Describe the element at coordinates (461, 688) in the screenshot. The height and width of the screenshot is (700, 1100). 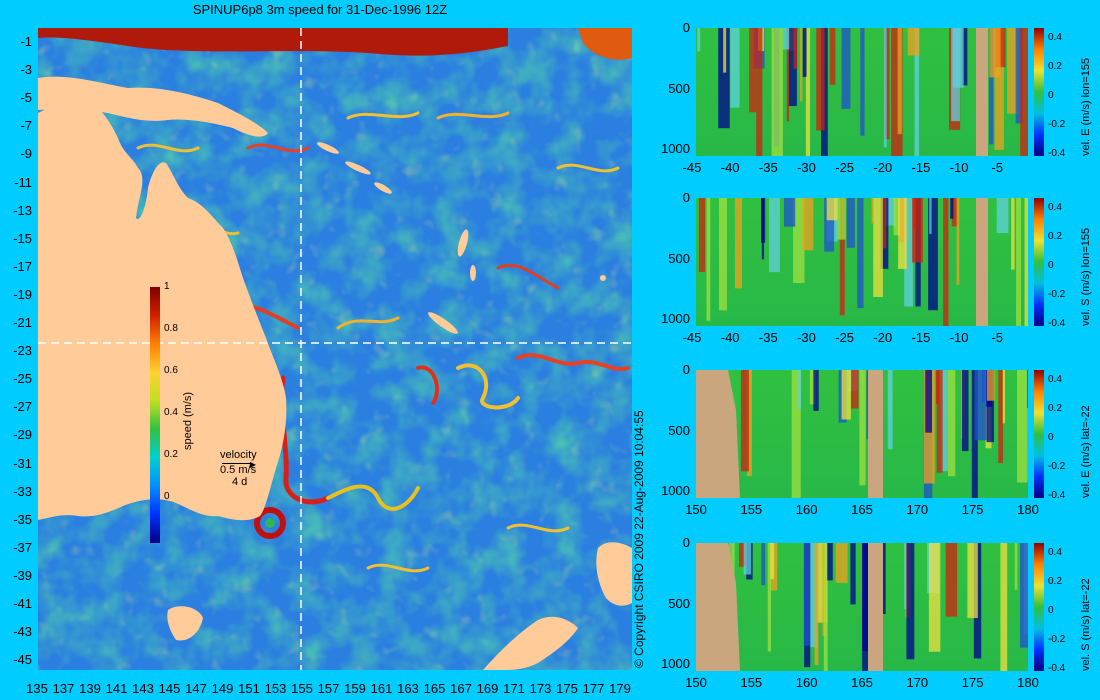
I see `lon-tick-label: 167` at that location.